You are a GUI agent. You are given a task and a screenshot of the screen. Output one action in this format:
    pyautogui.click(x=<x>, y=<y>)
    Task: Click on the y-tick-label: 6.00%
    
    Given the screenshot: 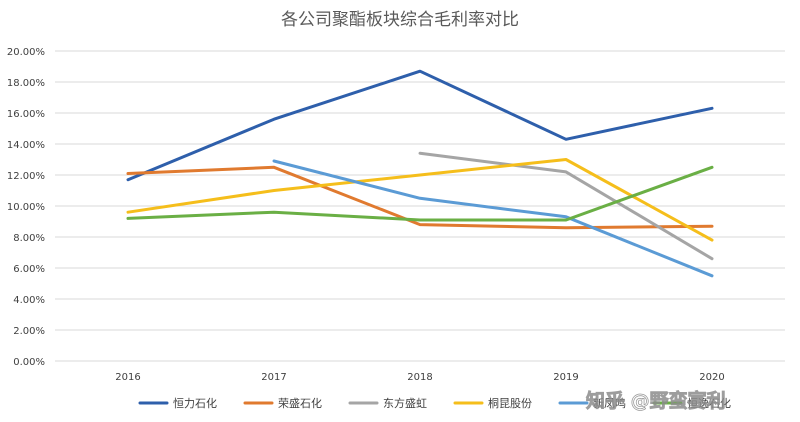 What is the action you would take?
    pyautogui.click(x=29, y=269)
    